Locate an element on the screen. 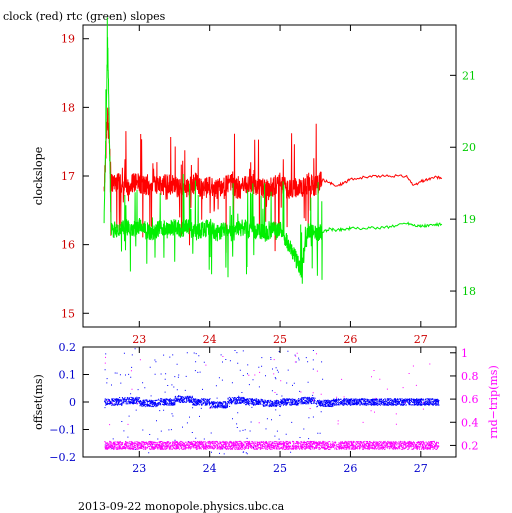 The width and height of the screenshot is (512, 513). top-left-y-tick-label: 17 is located at coordinates (68, 176).